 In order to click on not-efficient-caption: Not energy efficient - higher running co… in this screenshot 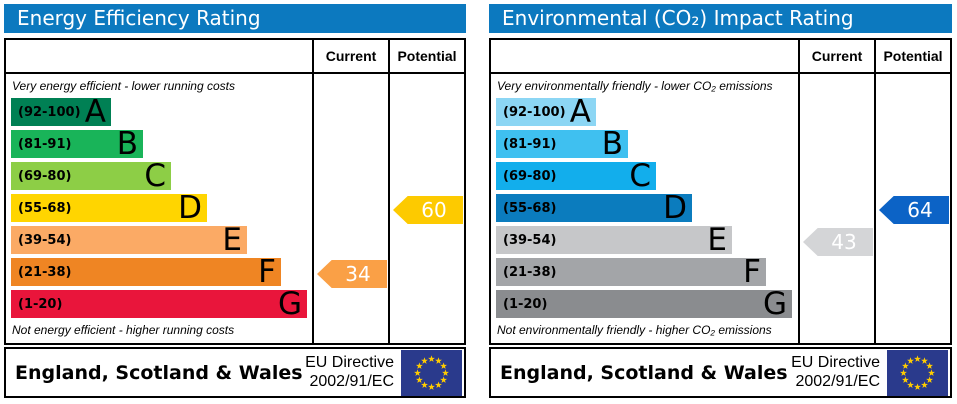, I will do `click(123, 330)`.